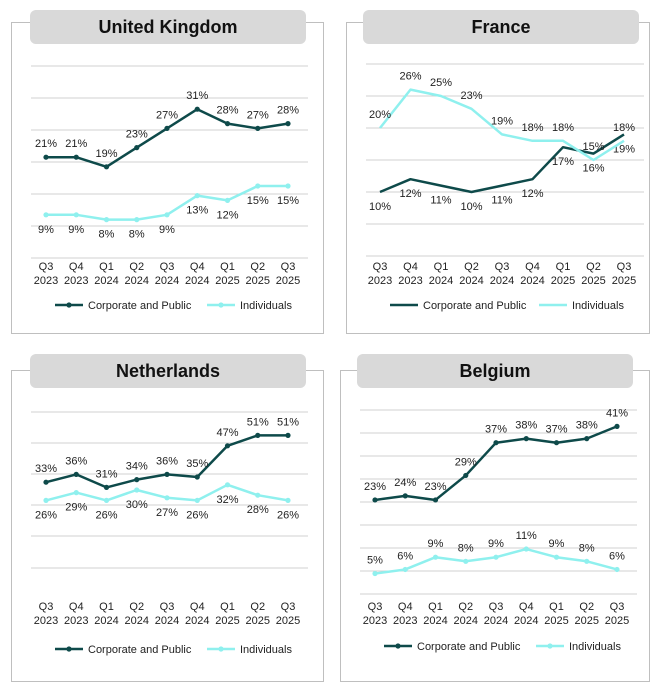  What do you see at coordinates (137, 467) in the screenshot?
I see `data-label: 34%` at bounding box center [137, 467].